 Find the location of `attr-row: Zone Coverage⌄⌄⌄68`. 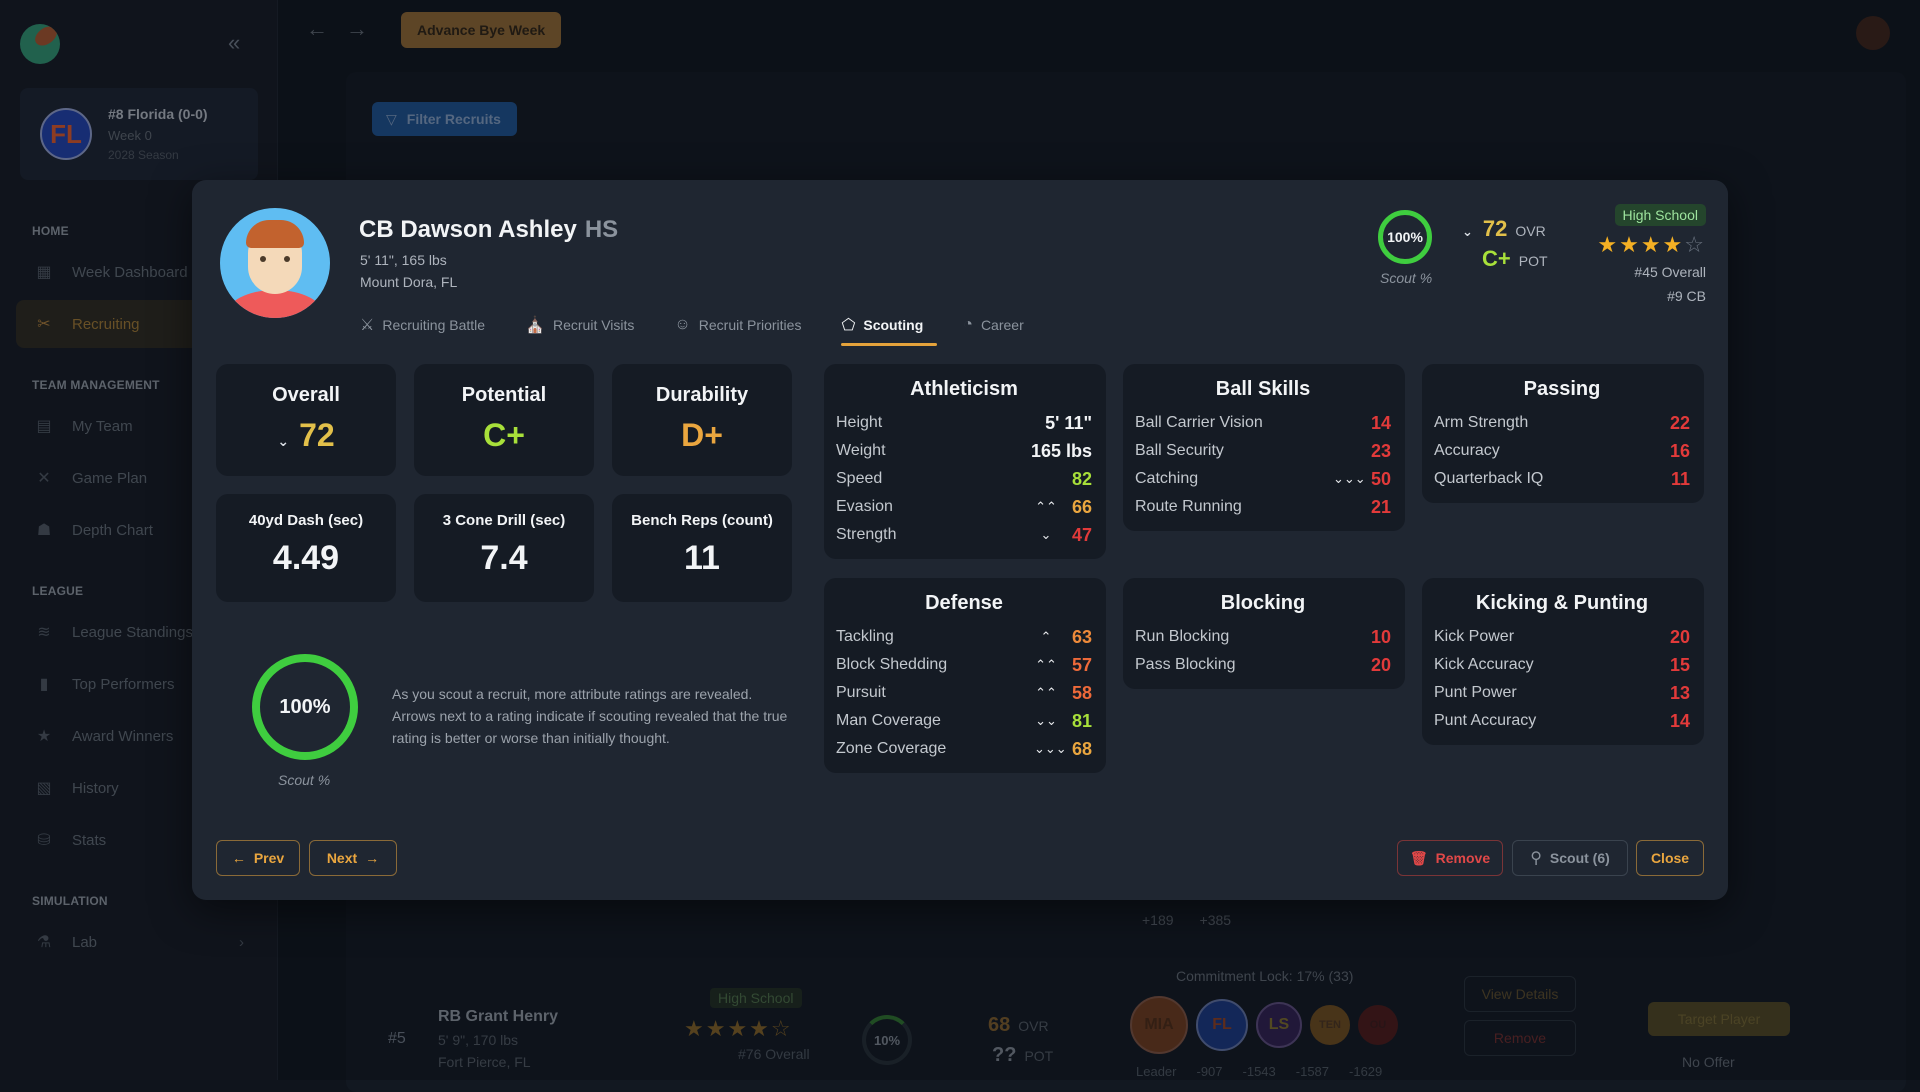

attr-row: Zone Coverage⌄⌄⌄68 is located at coordinates (964, 749).